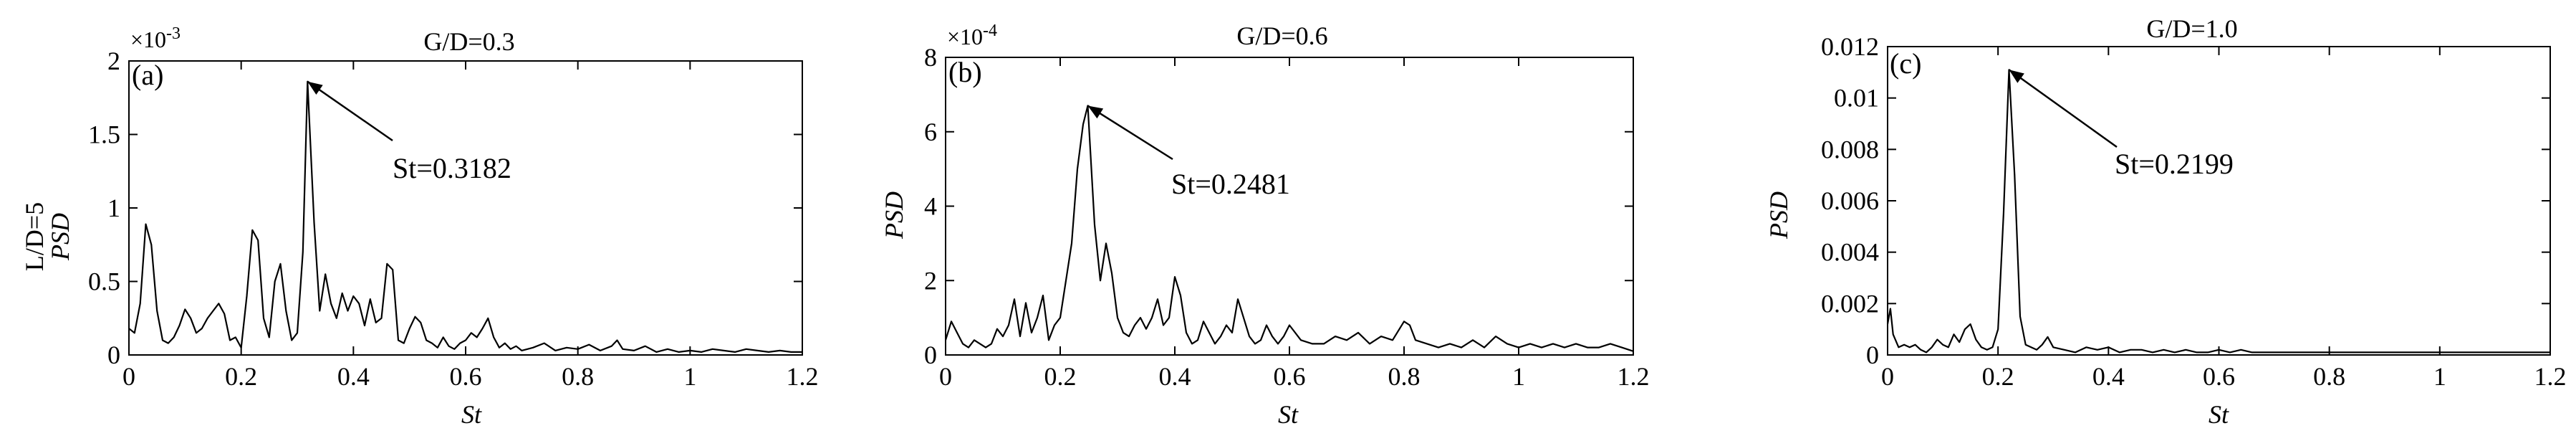  I want to click on panel-c-annotation-arrowhead, so click(2017, 76).